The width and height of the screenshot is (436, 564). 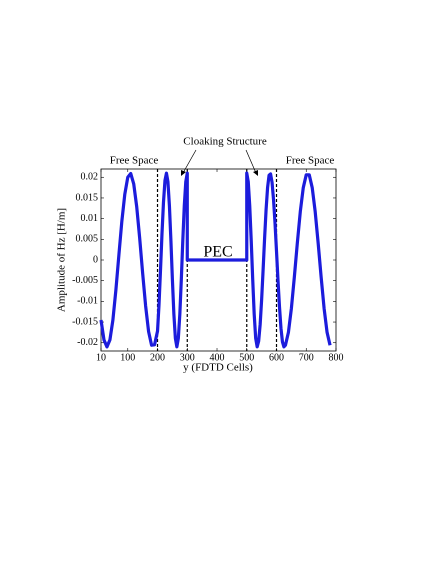 What do you see at coordinates (217, 252) in the screenshot?
I see `annotation: PEC` at bounding box center [217, 252].